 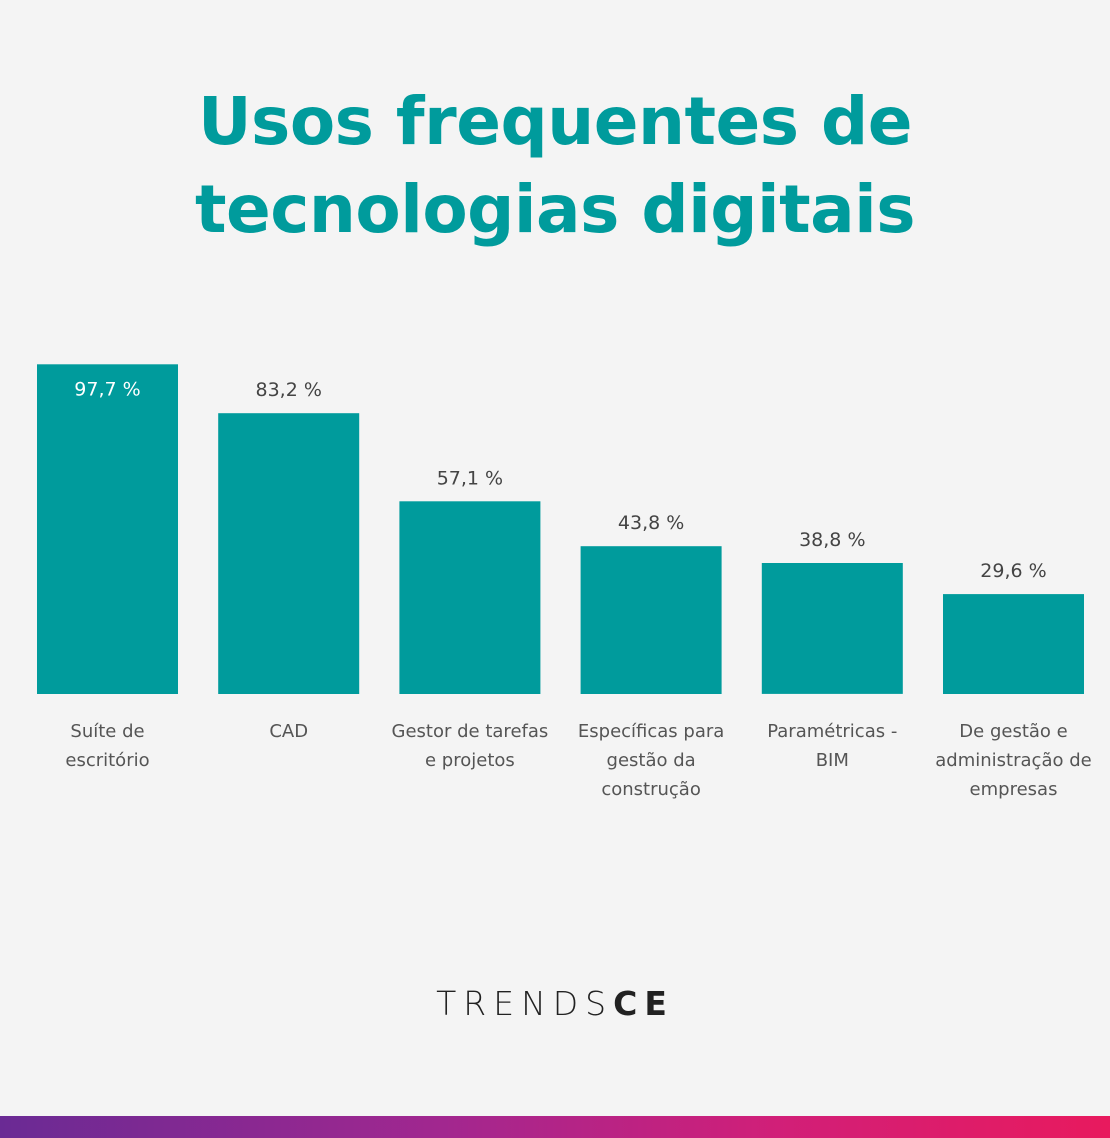 I want to click on category-label-0: Suíte de escritório, so click(x=107, y=746).